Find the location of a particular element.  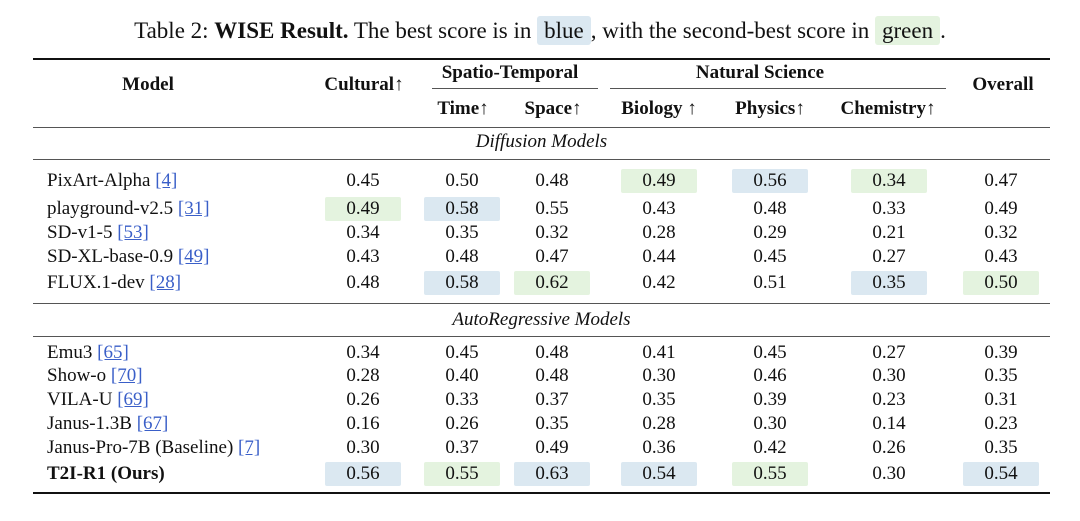

score-physics: 0.51 is located at coordinates (770, 282).